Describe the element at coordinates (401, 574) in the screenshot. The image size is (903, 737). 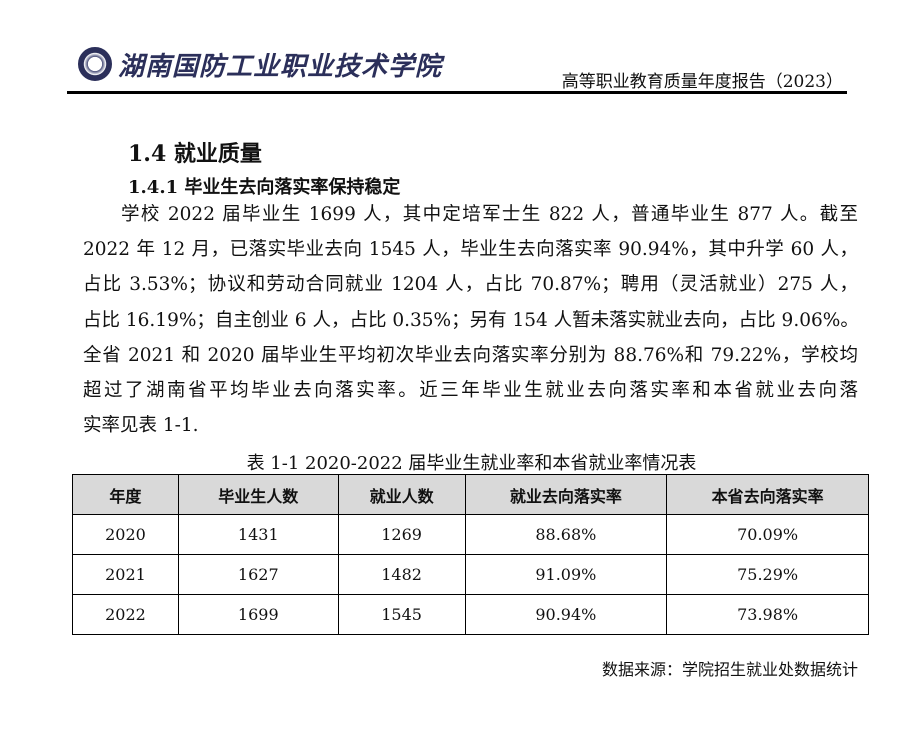
I see `table-cell: 1482` at that location.